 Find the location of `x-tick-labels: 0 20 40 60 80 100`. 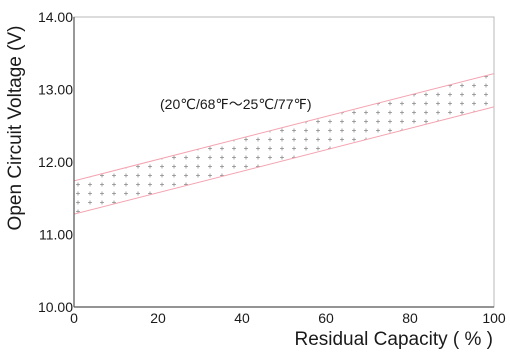

x-tick-labels: 0 20 40 60 80 100 is located at coordinates (288, 318).